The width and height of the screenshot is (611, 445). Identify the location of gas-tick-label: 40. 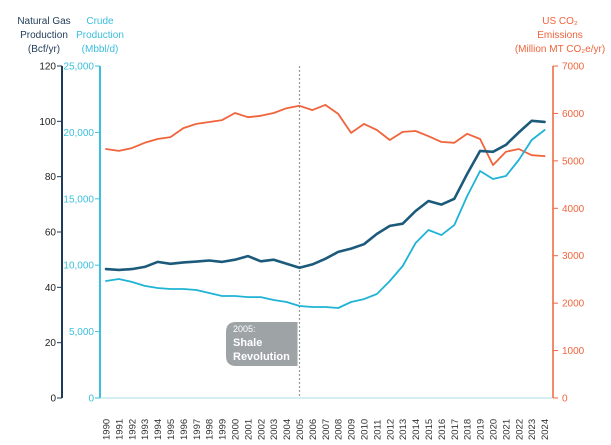
(51, 288).